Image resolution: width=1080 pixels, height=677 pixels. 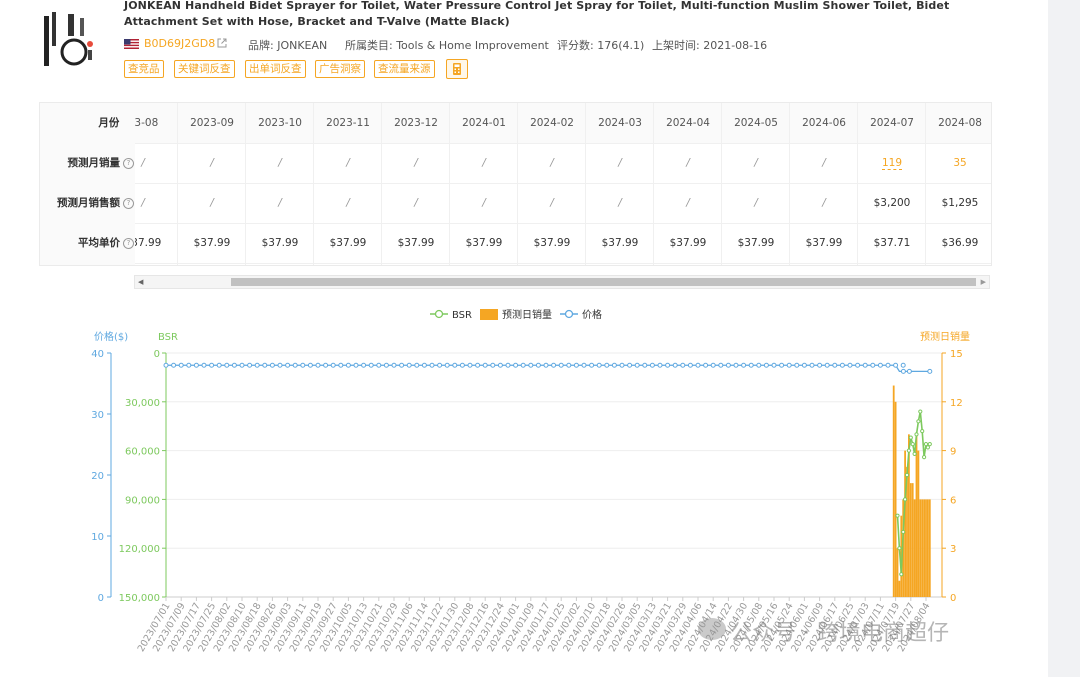 I want to click on table-column: 2024-03// $37.99, so click(x=619, y=184).